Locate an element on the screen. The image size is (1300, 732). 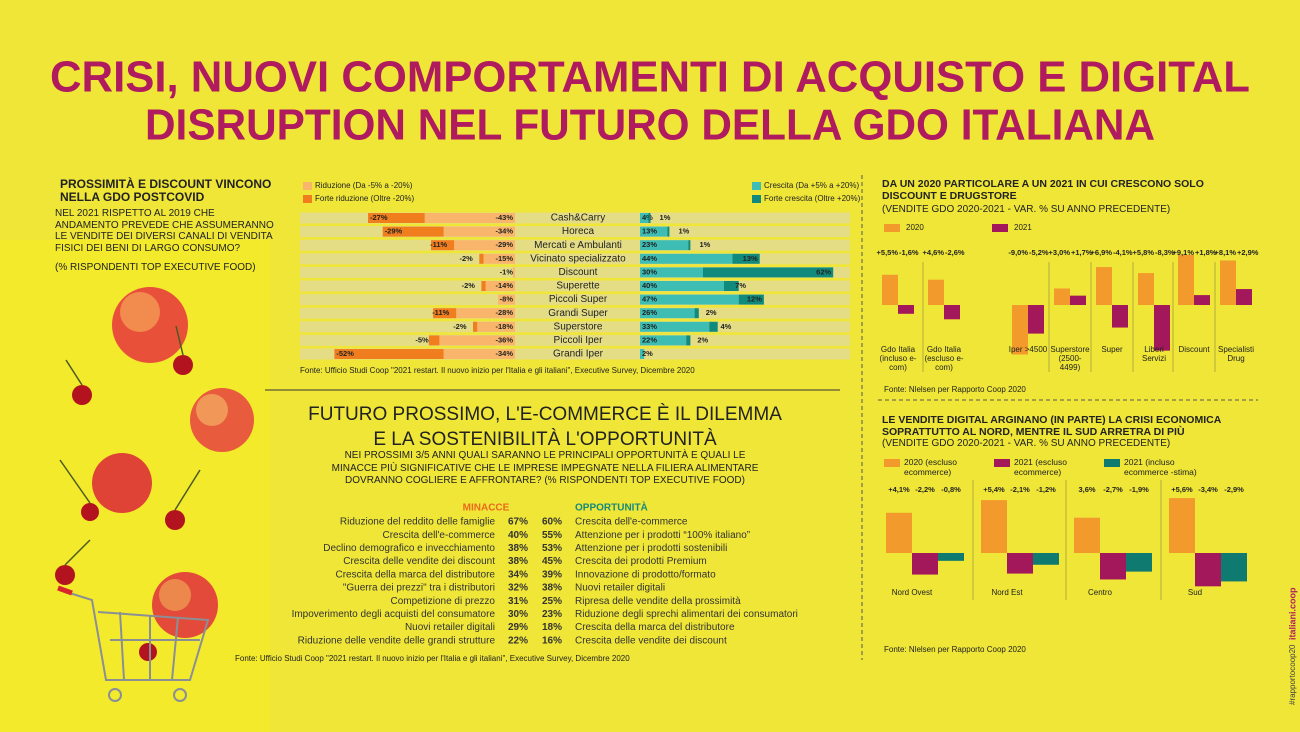
fruit-decoration is located at coordinates (135, 486).